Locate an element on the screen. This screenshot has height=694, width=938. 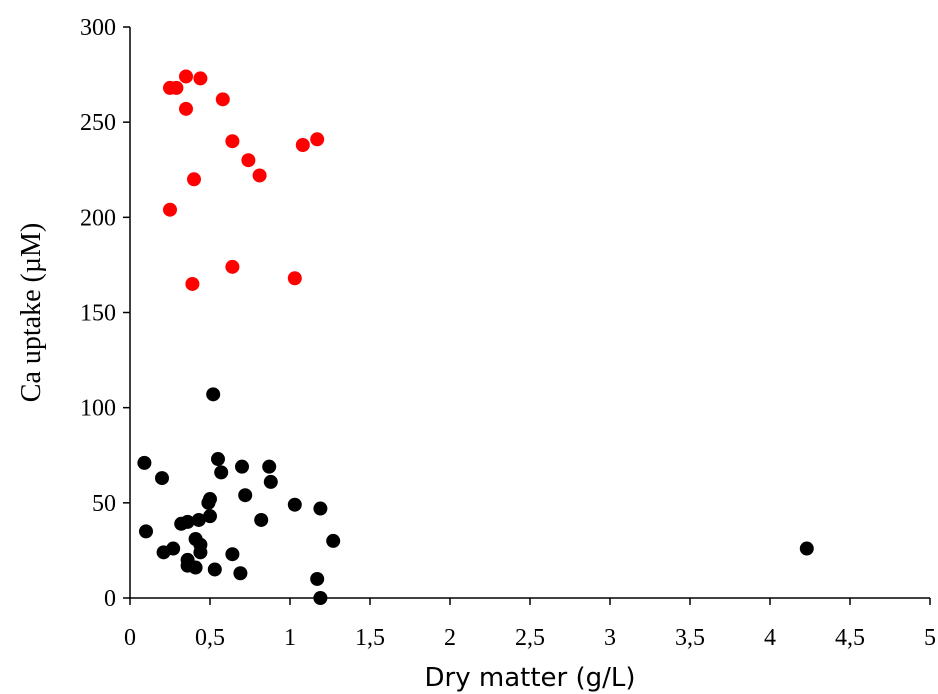
y-tick-label: 50 is located at coordinates (104, 504).